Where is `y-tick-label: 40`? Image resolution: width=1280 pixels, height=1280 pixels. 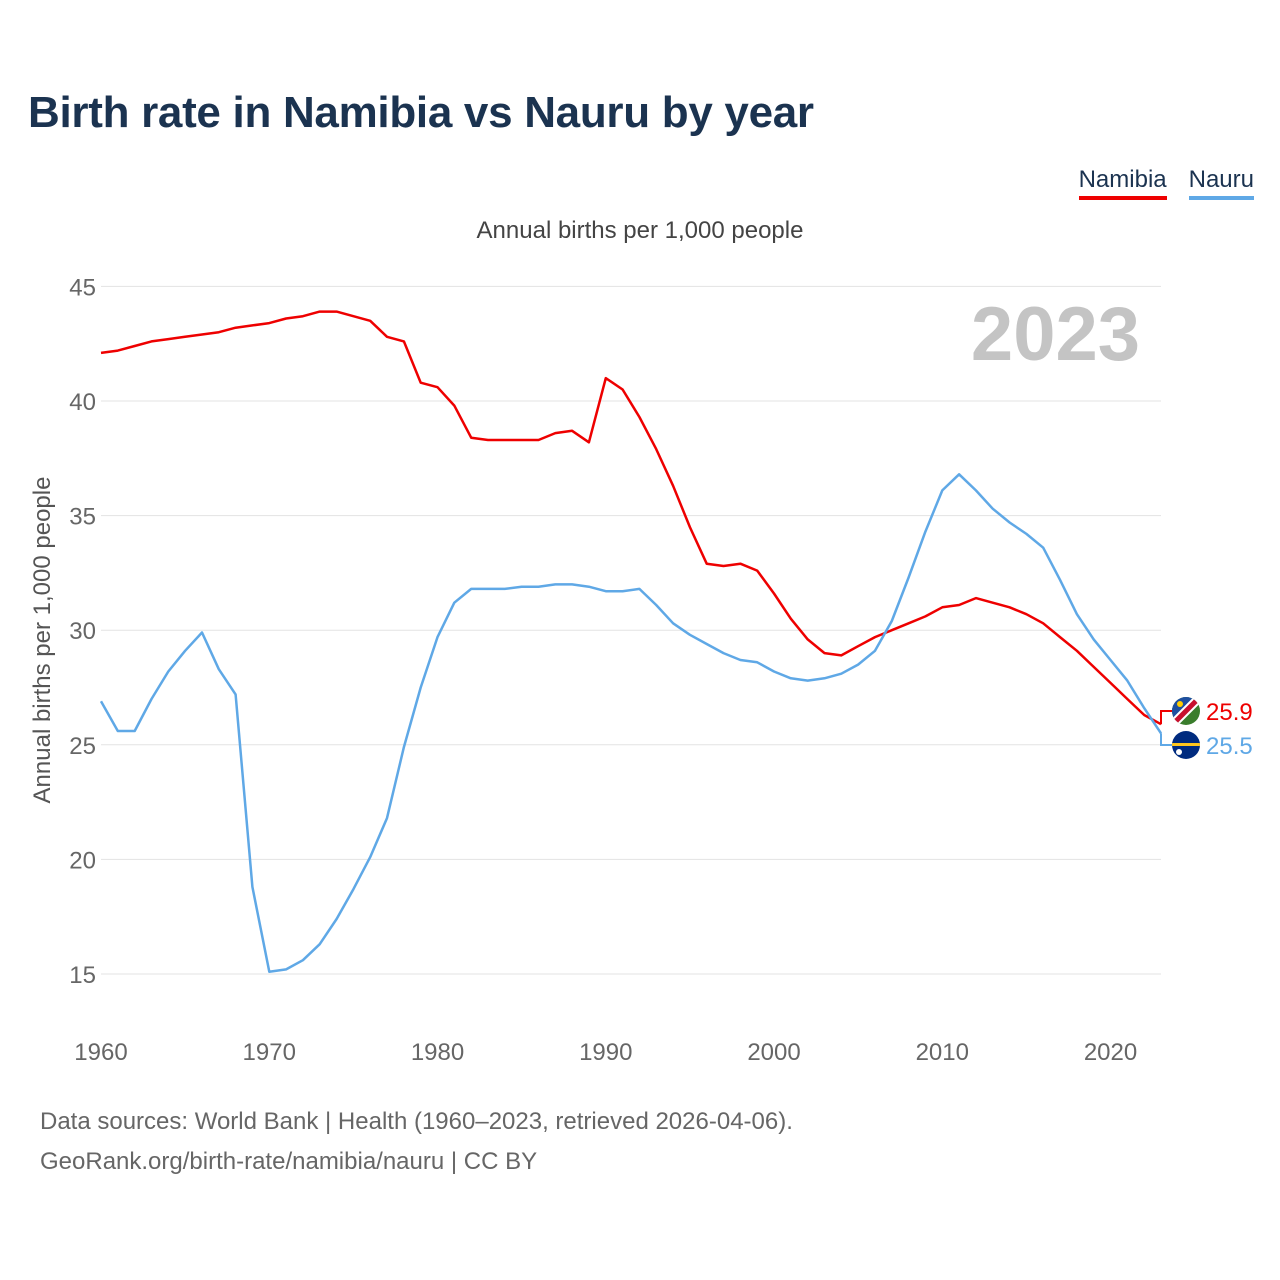
y-tick-label: 40 is located at coordinates (82, 402).